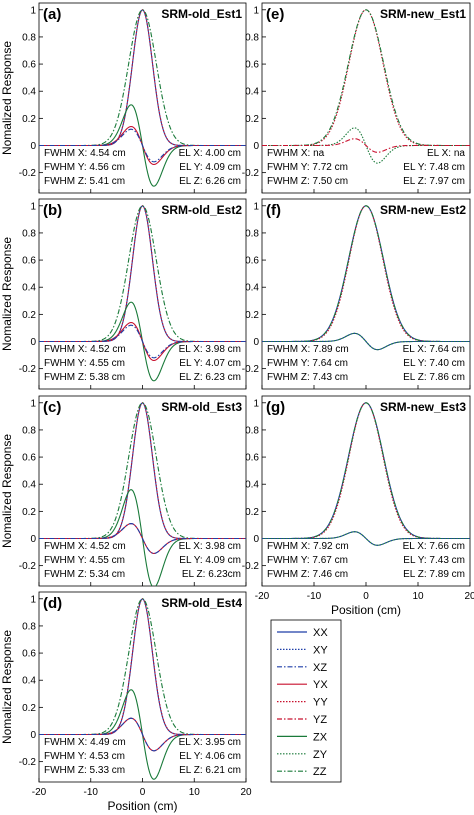  Describe the element at coordinates (366, 145) in the screenshot. I see `series-yz` at that location.